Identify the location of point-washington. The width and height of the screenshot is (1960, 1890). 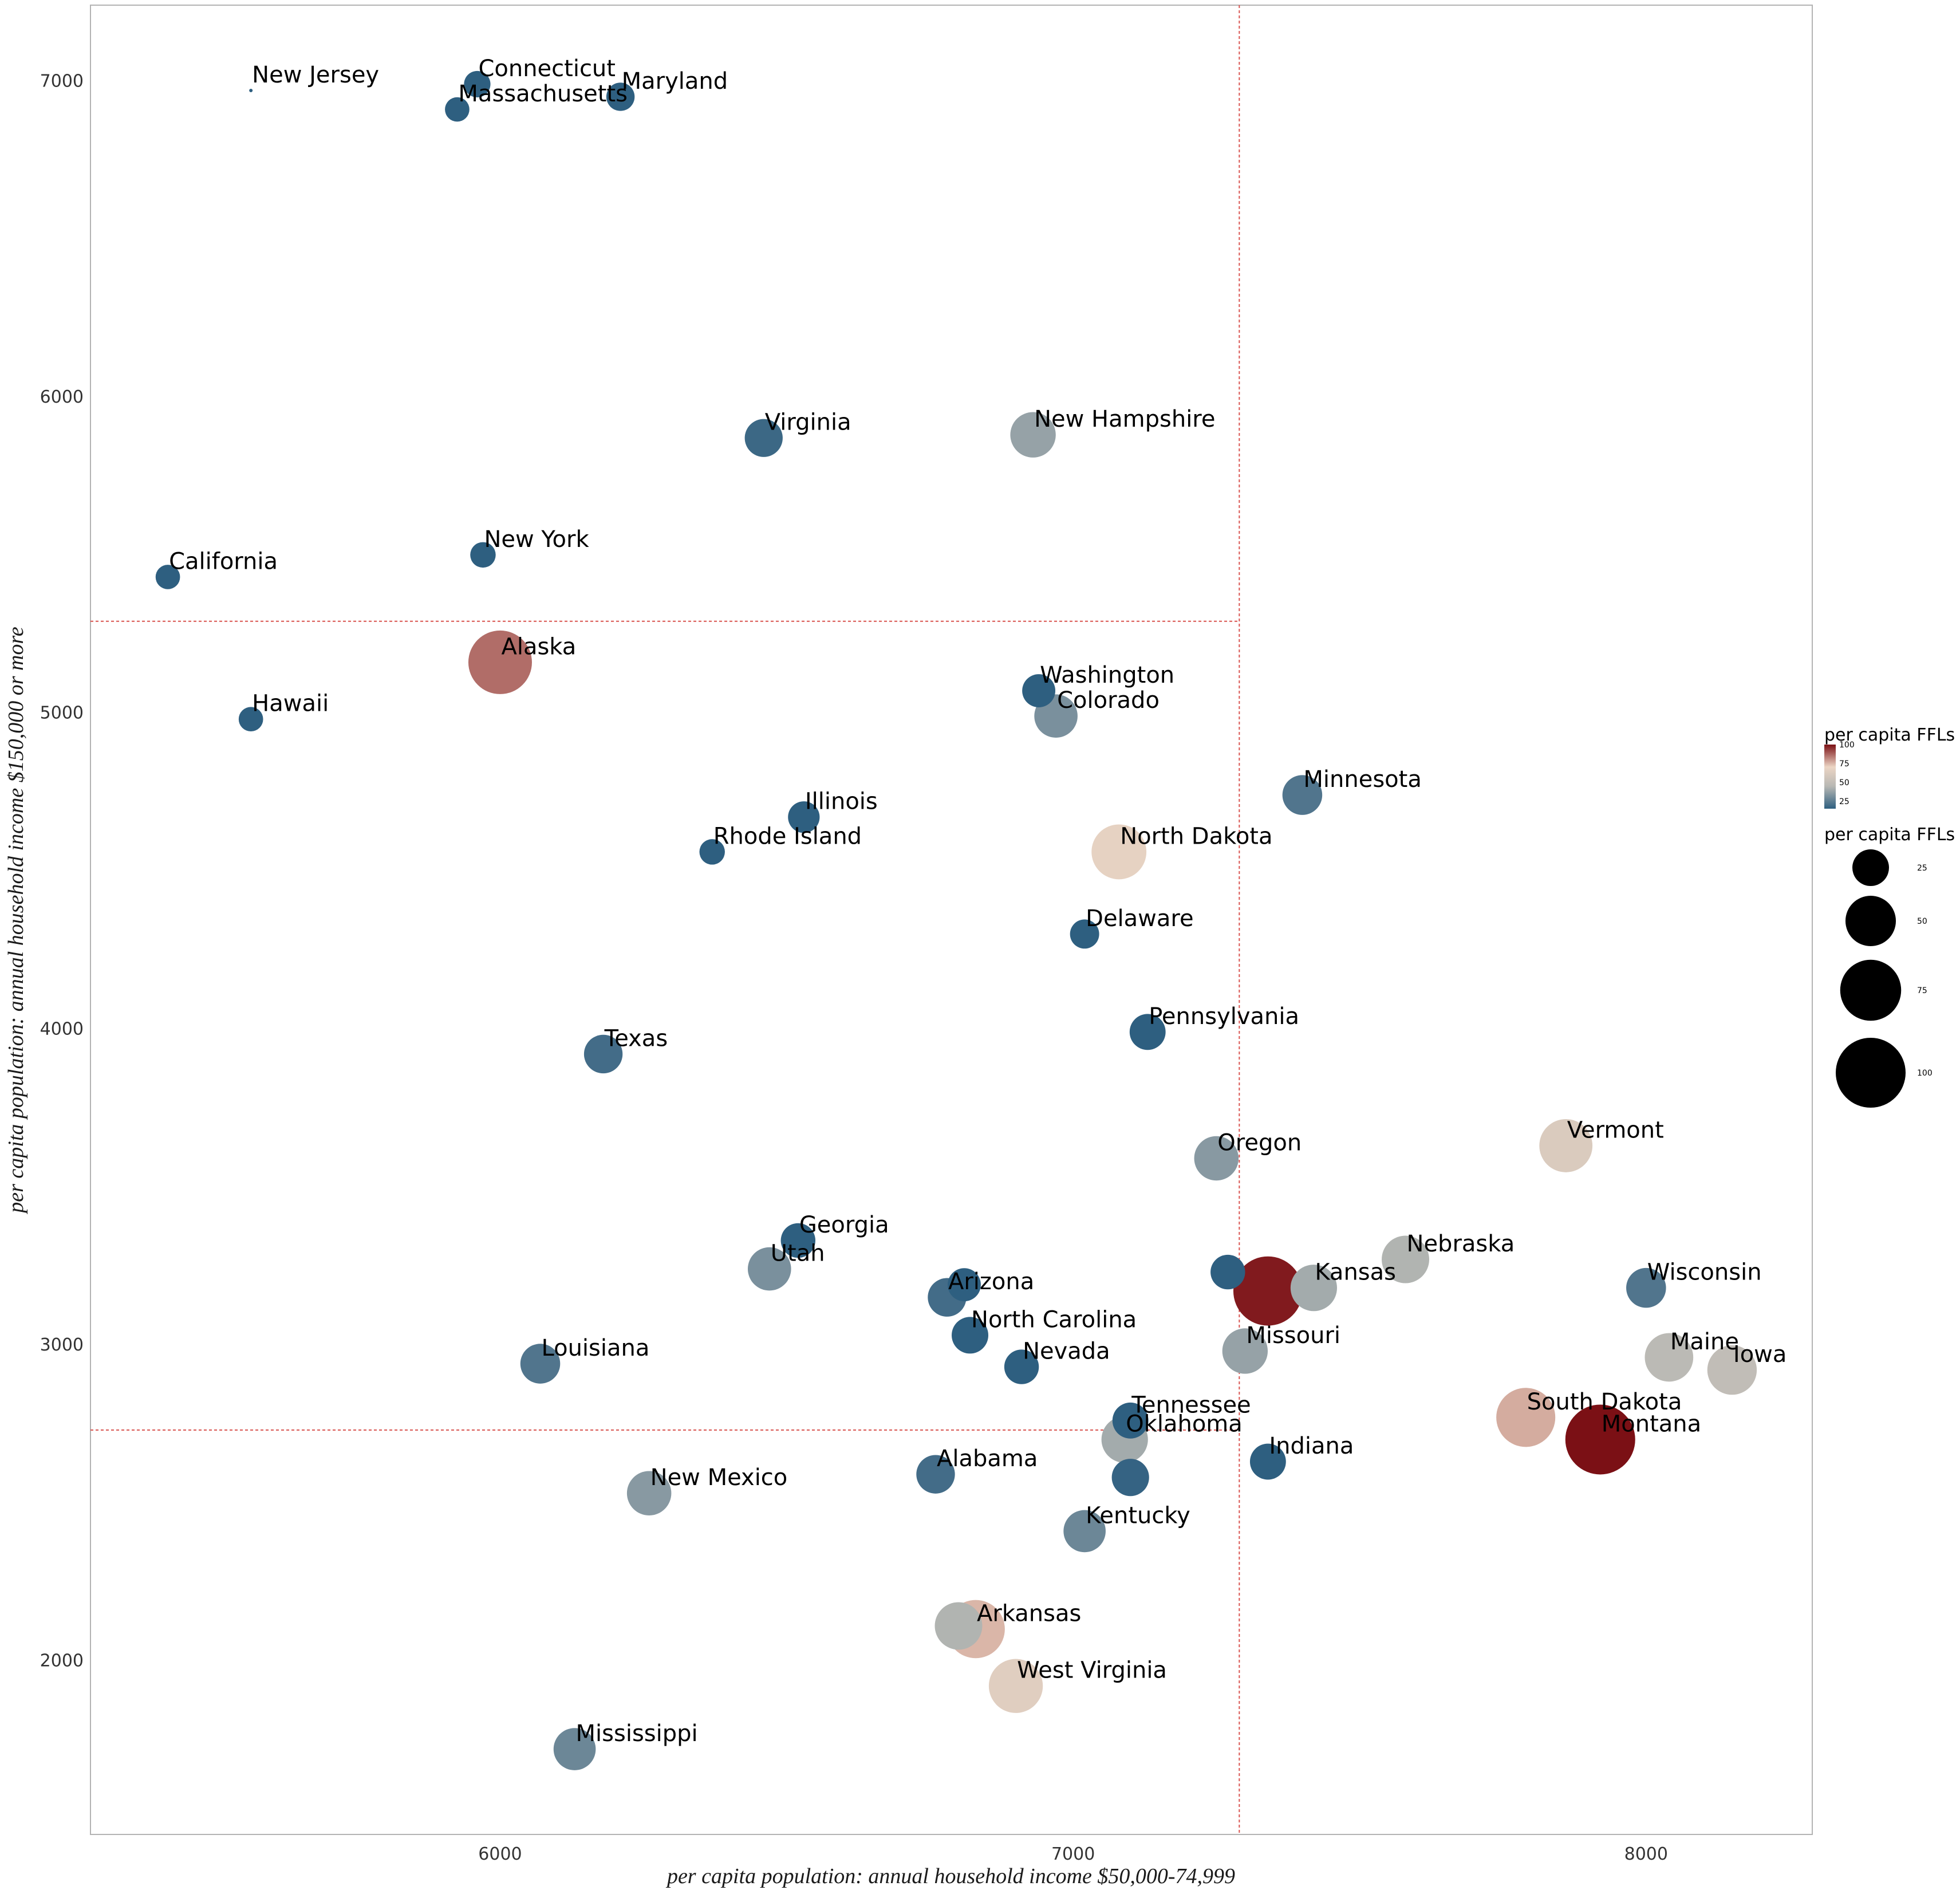
(1039, 691).